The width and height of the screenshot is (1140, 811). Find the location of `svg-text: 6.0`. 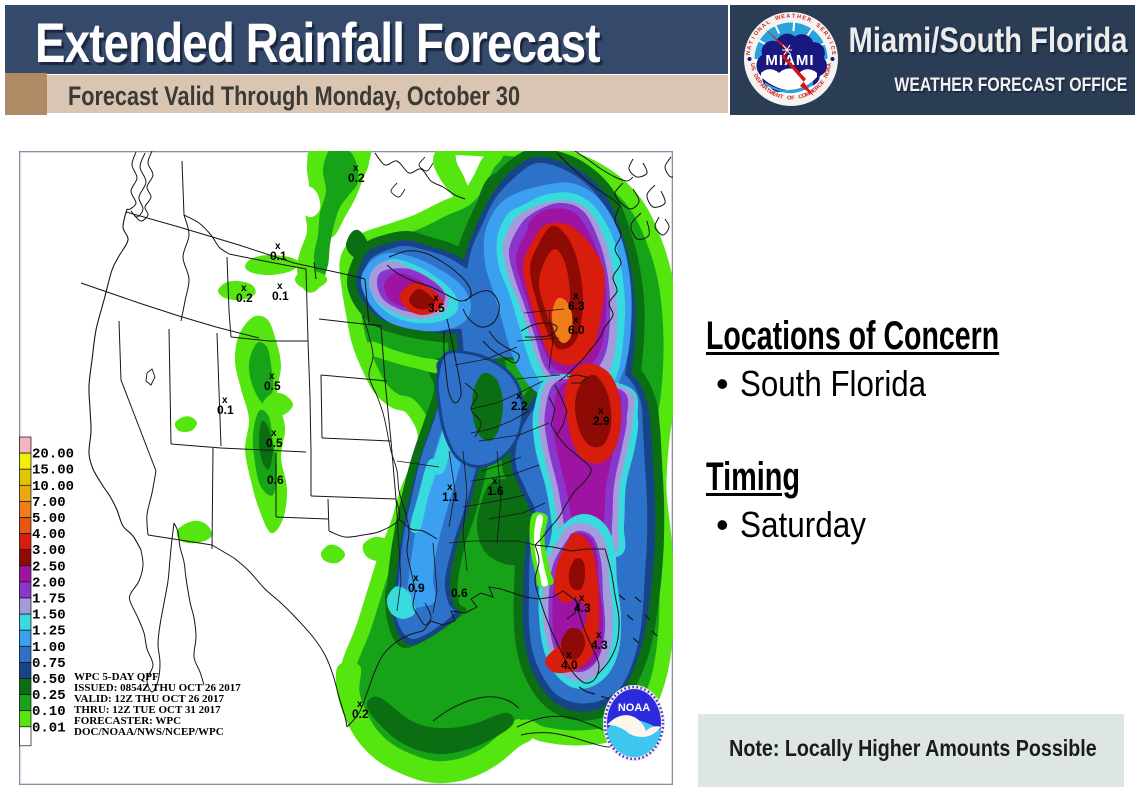

svg-text: 6.0 is located at coordinates (576, 330).